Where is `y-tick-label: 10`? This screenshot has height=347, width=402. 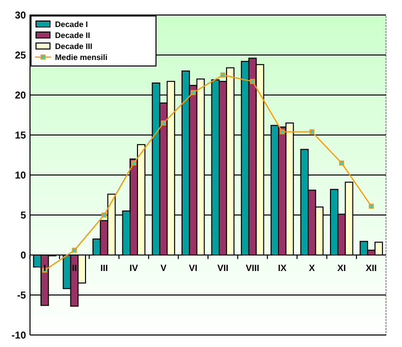 y-tick-label: 10 is located at coordinates (20, 176).